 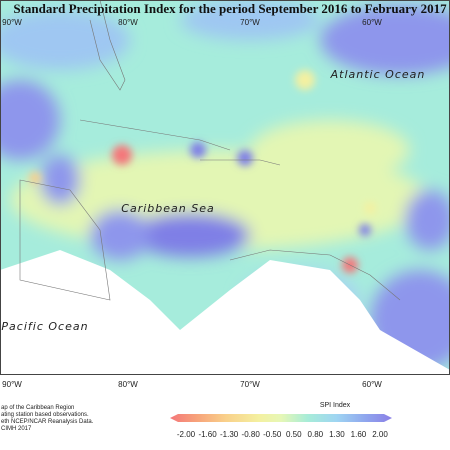 What do you see at coordinates (272, 434) in the screenshot?
I see `legend-tick-label: -0.50` at bounding box center [272, 434].